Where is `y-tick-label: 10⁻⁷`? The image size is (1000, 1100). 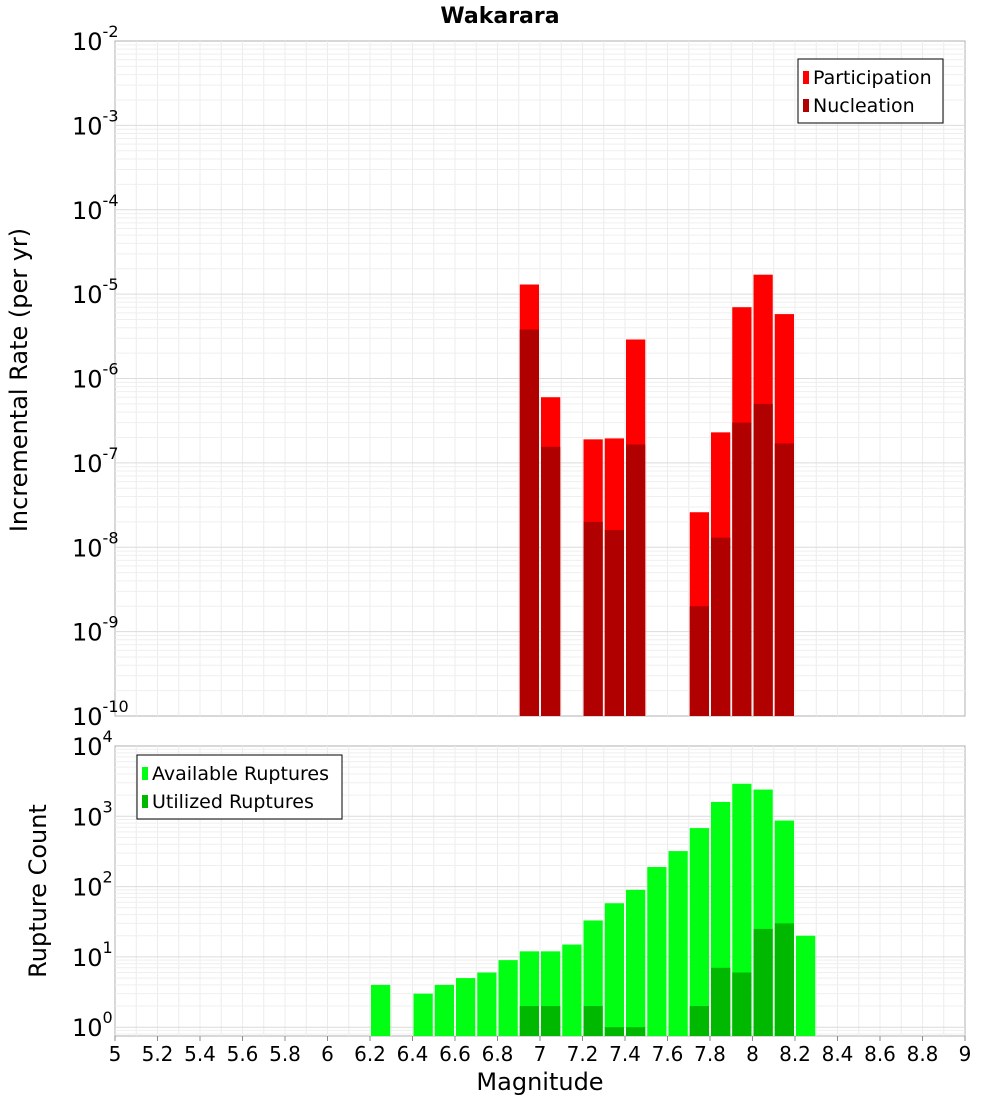
y-tick-label: 10⁻⁷ is located at coordinates (95, 461).